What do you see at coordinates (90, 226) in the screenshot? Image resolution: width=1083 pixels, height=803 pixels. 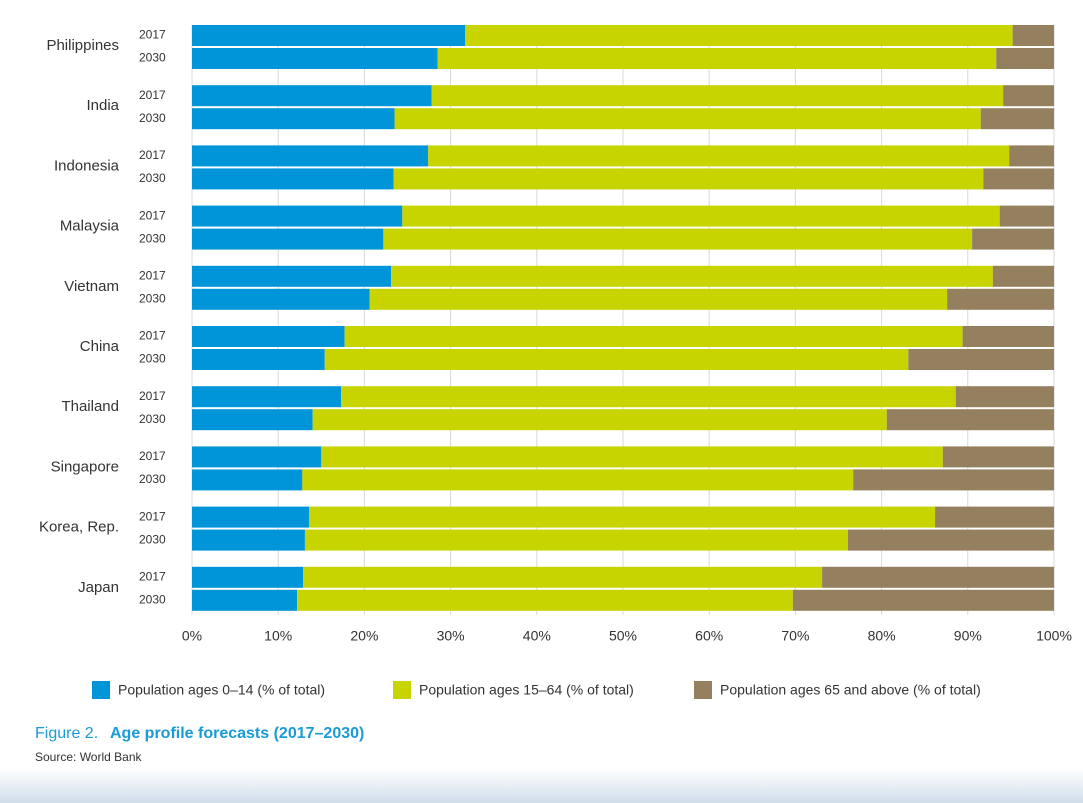 I see `group-label: Malaysia` at bounding box center [90, 226].